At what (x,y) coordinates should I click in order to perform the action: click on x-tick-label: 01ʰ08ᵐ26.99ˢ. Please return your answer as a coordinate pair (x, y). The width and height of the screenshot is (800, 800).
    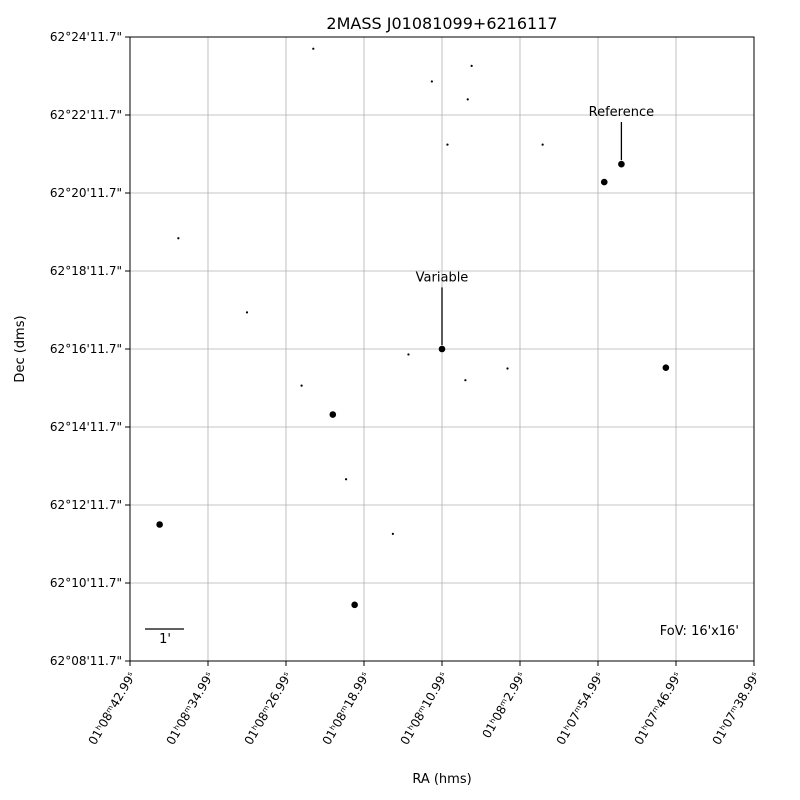
    Looking at the image, I should click on (268, 709).